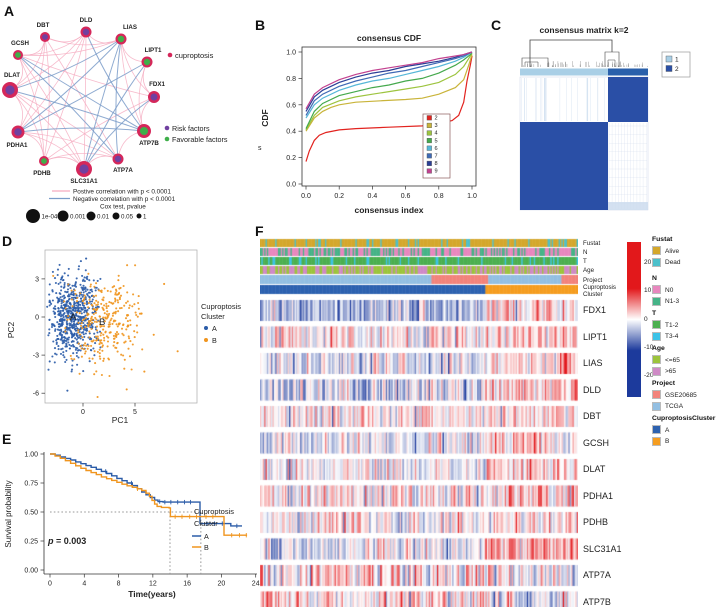 This screenshot has height=607, width=719. What do you see at coordinates (50, 217) in the screenshot?
I see `pvalue-size-label: 1e-04` at bounding box center [50, 217].